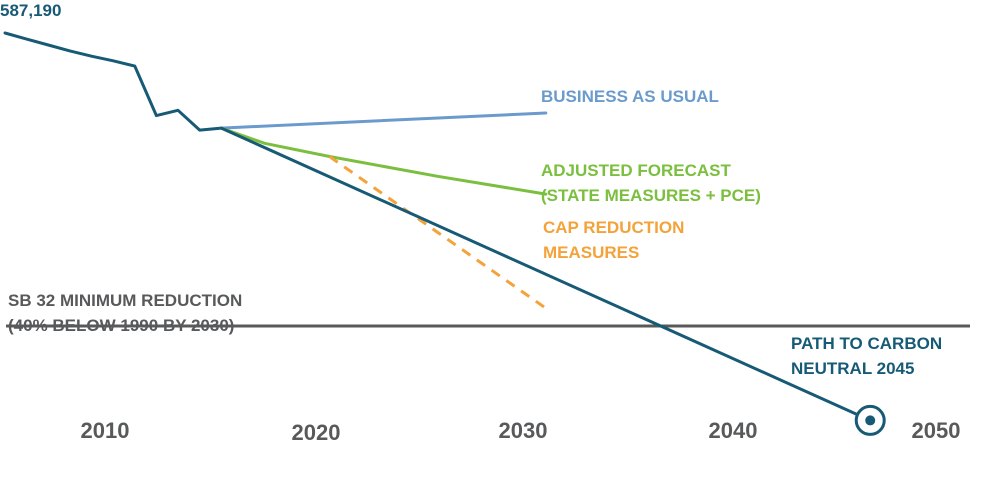 The width and height of the screenshot is (982, 482). I want to click on series-label-path: PATH TO CARBON NEUTRAL 2045, so click(866, 356).